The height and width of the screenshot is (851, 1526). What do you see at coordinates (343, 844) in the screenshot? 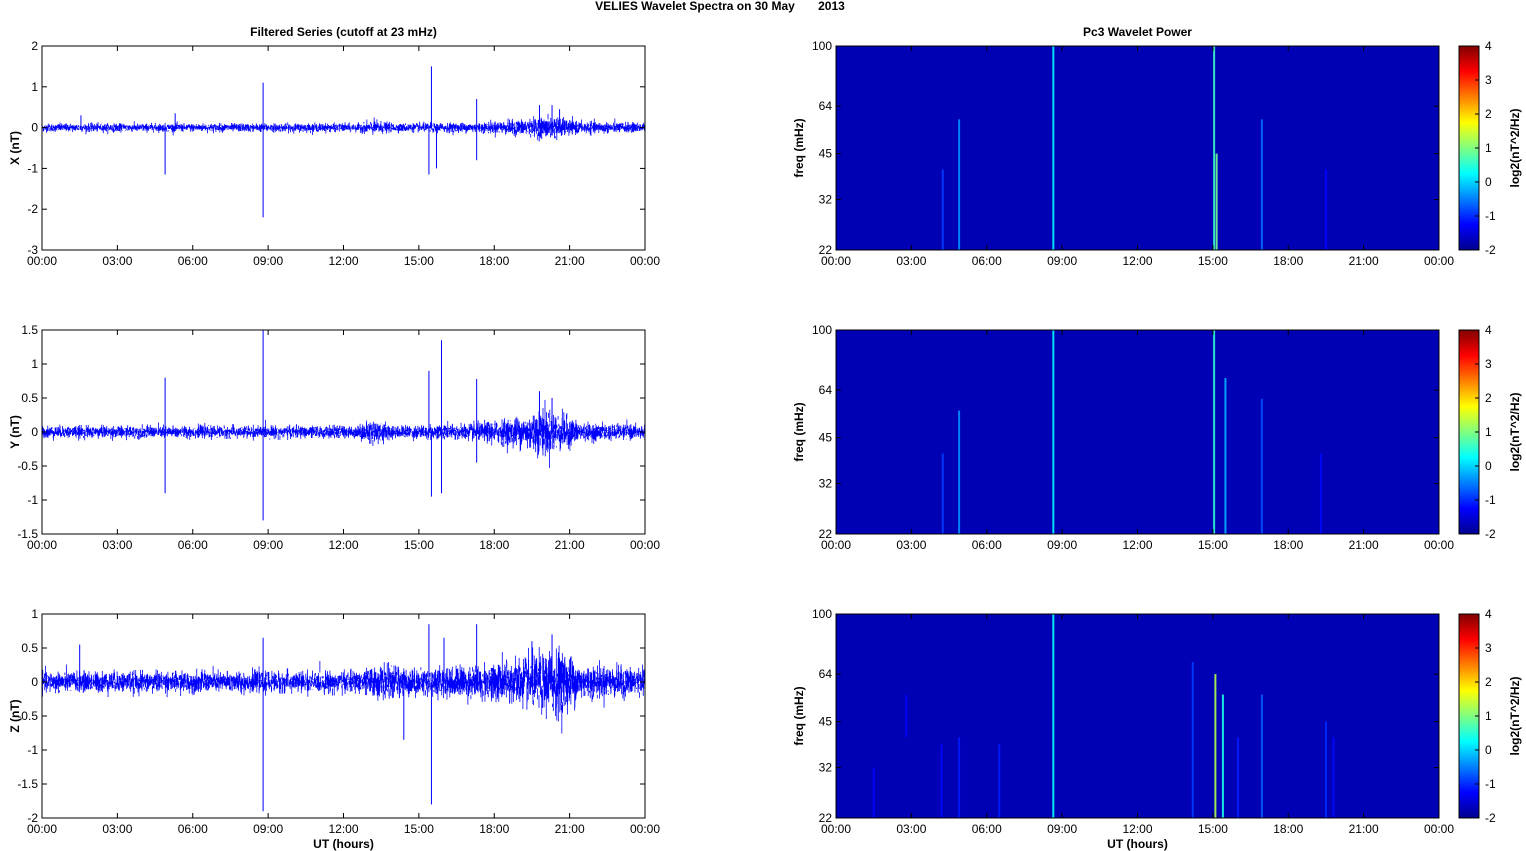
I see `x-axis-label: UT (hours)` at bounding box center [343, 844].